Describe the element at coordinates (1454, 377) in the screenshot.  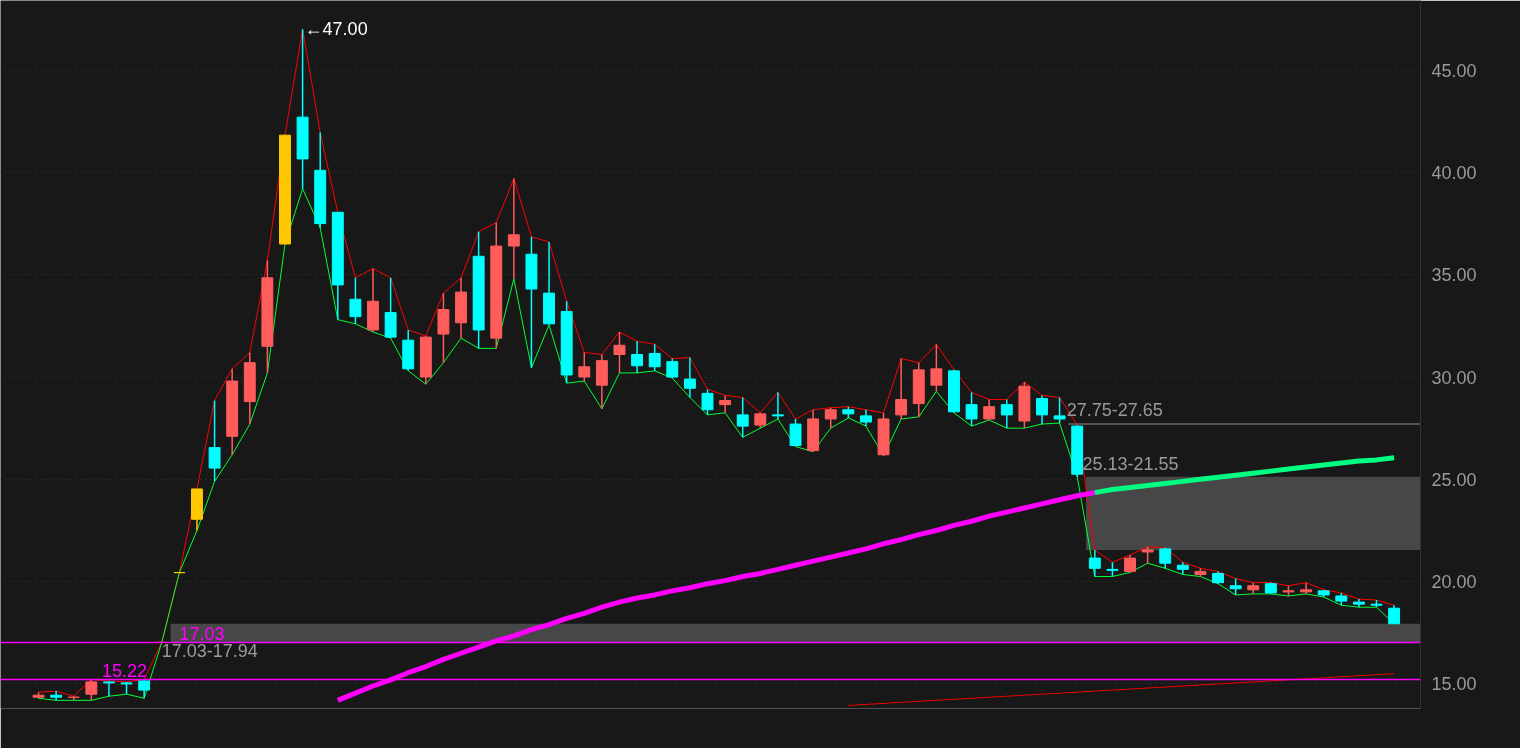
I see `y-tick-label: 30.00` at that location.